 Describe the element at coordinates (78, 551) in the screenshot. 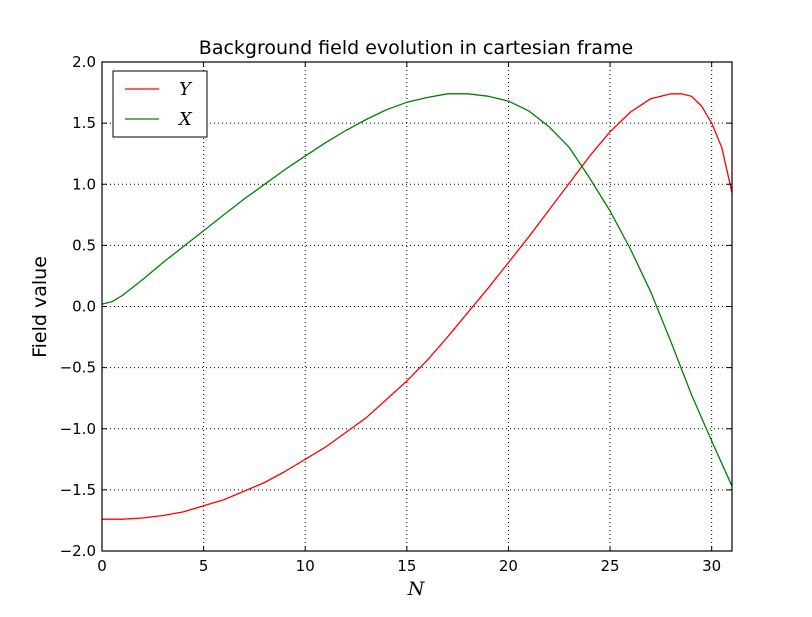

I see `y-tick-label: −2.0` at that location.